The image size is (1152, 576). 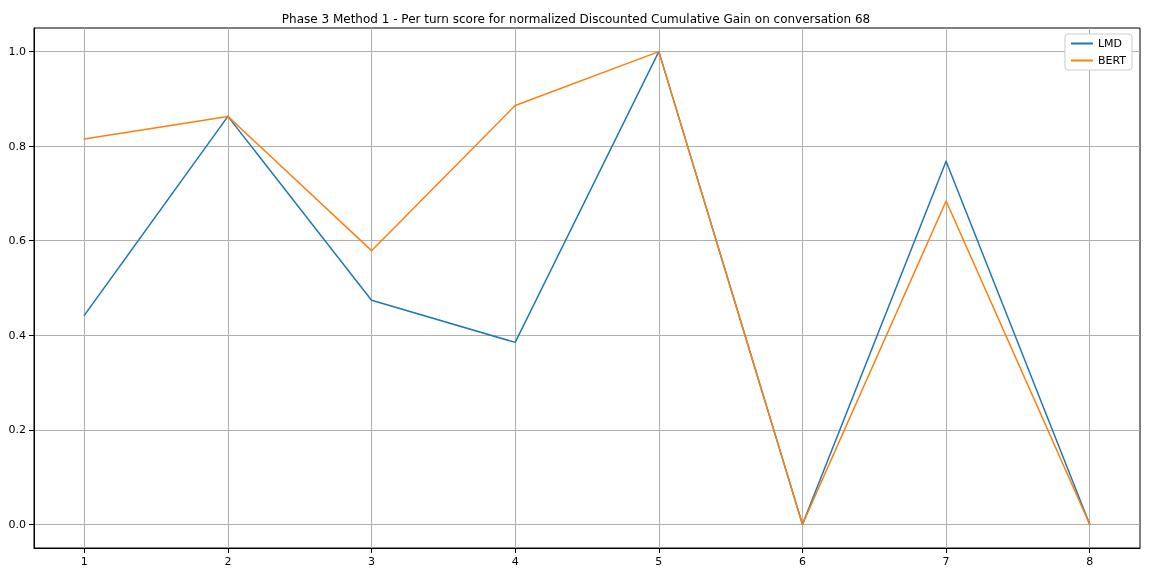 I want to click on y-tick-label: 1.0, so click(x=17, y=52).